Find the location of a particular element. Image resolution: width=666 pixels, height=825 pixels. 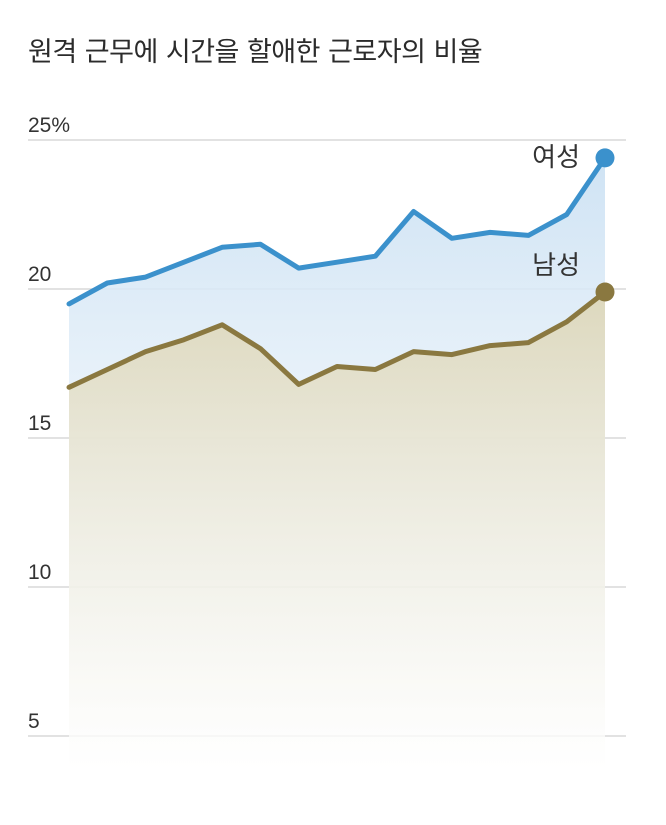

y-tick-label-25: 25% is located at coordinates (49, 125).